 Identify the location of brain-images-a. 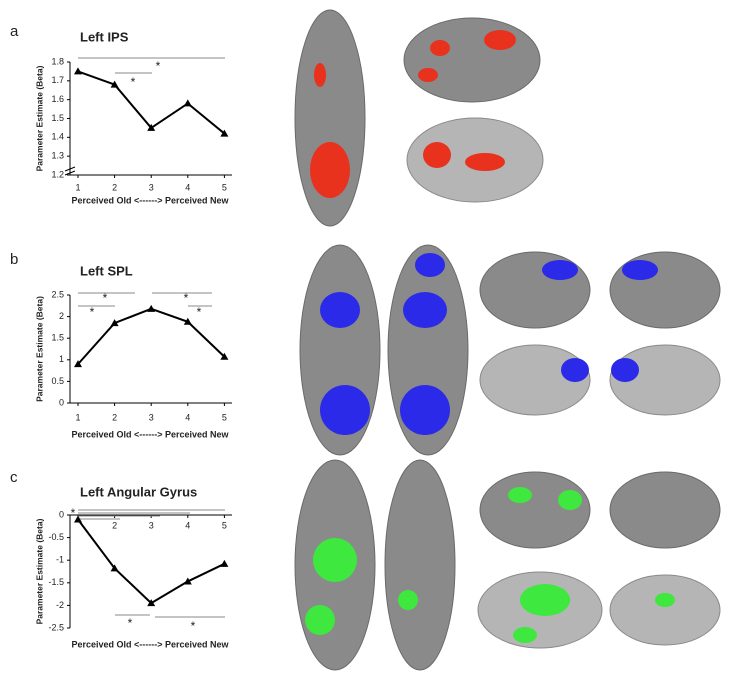
(419, 118).